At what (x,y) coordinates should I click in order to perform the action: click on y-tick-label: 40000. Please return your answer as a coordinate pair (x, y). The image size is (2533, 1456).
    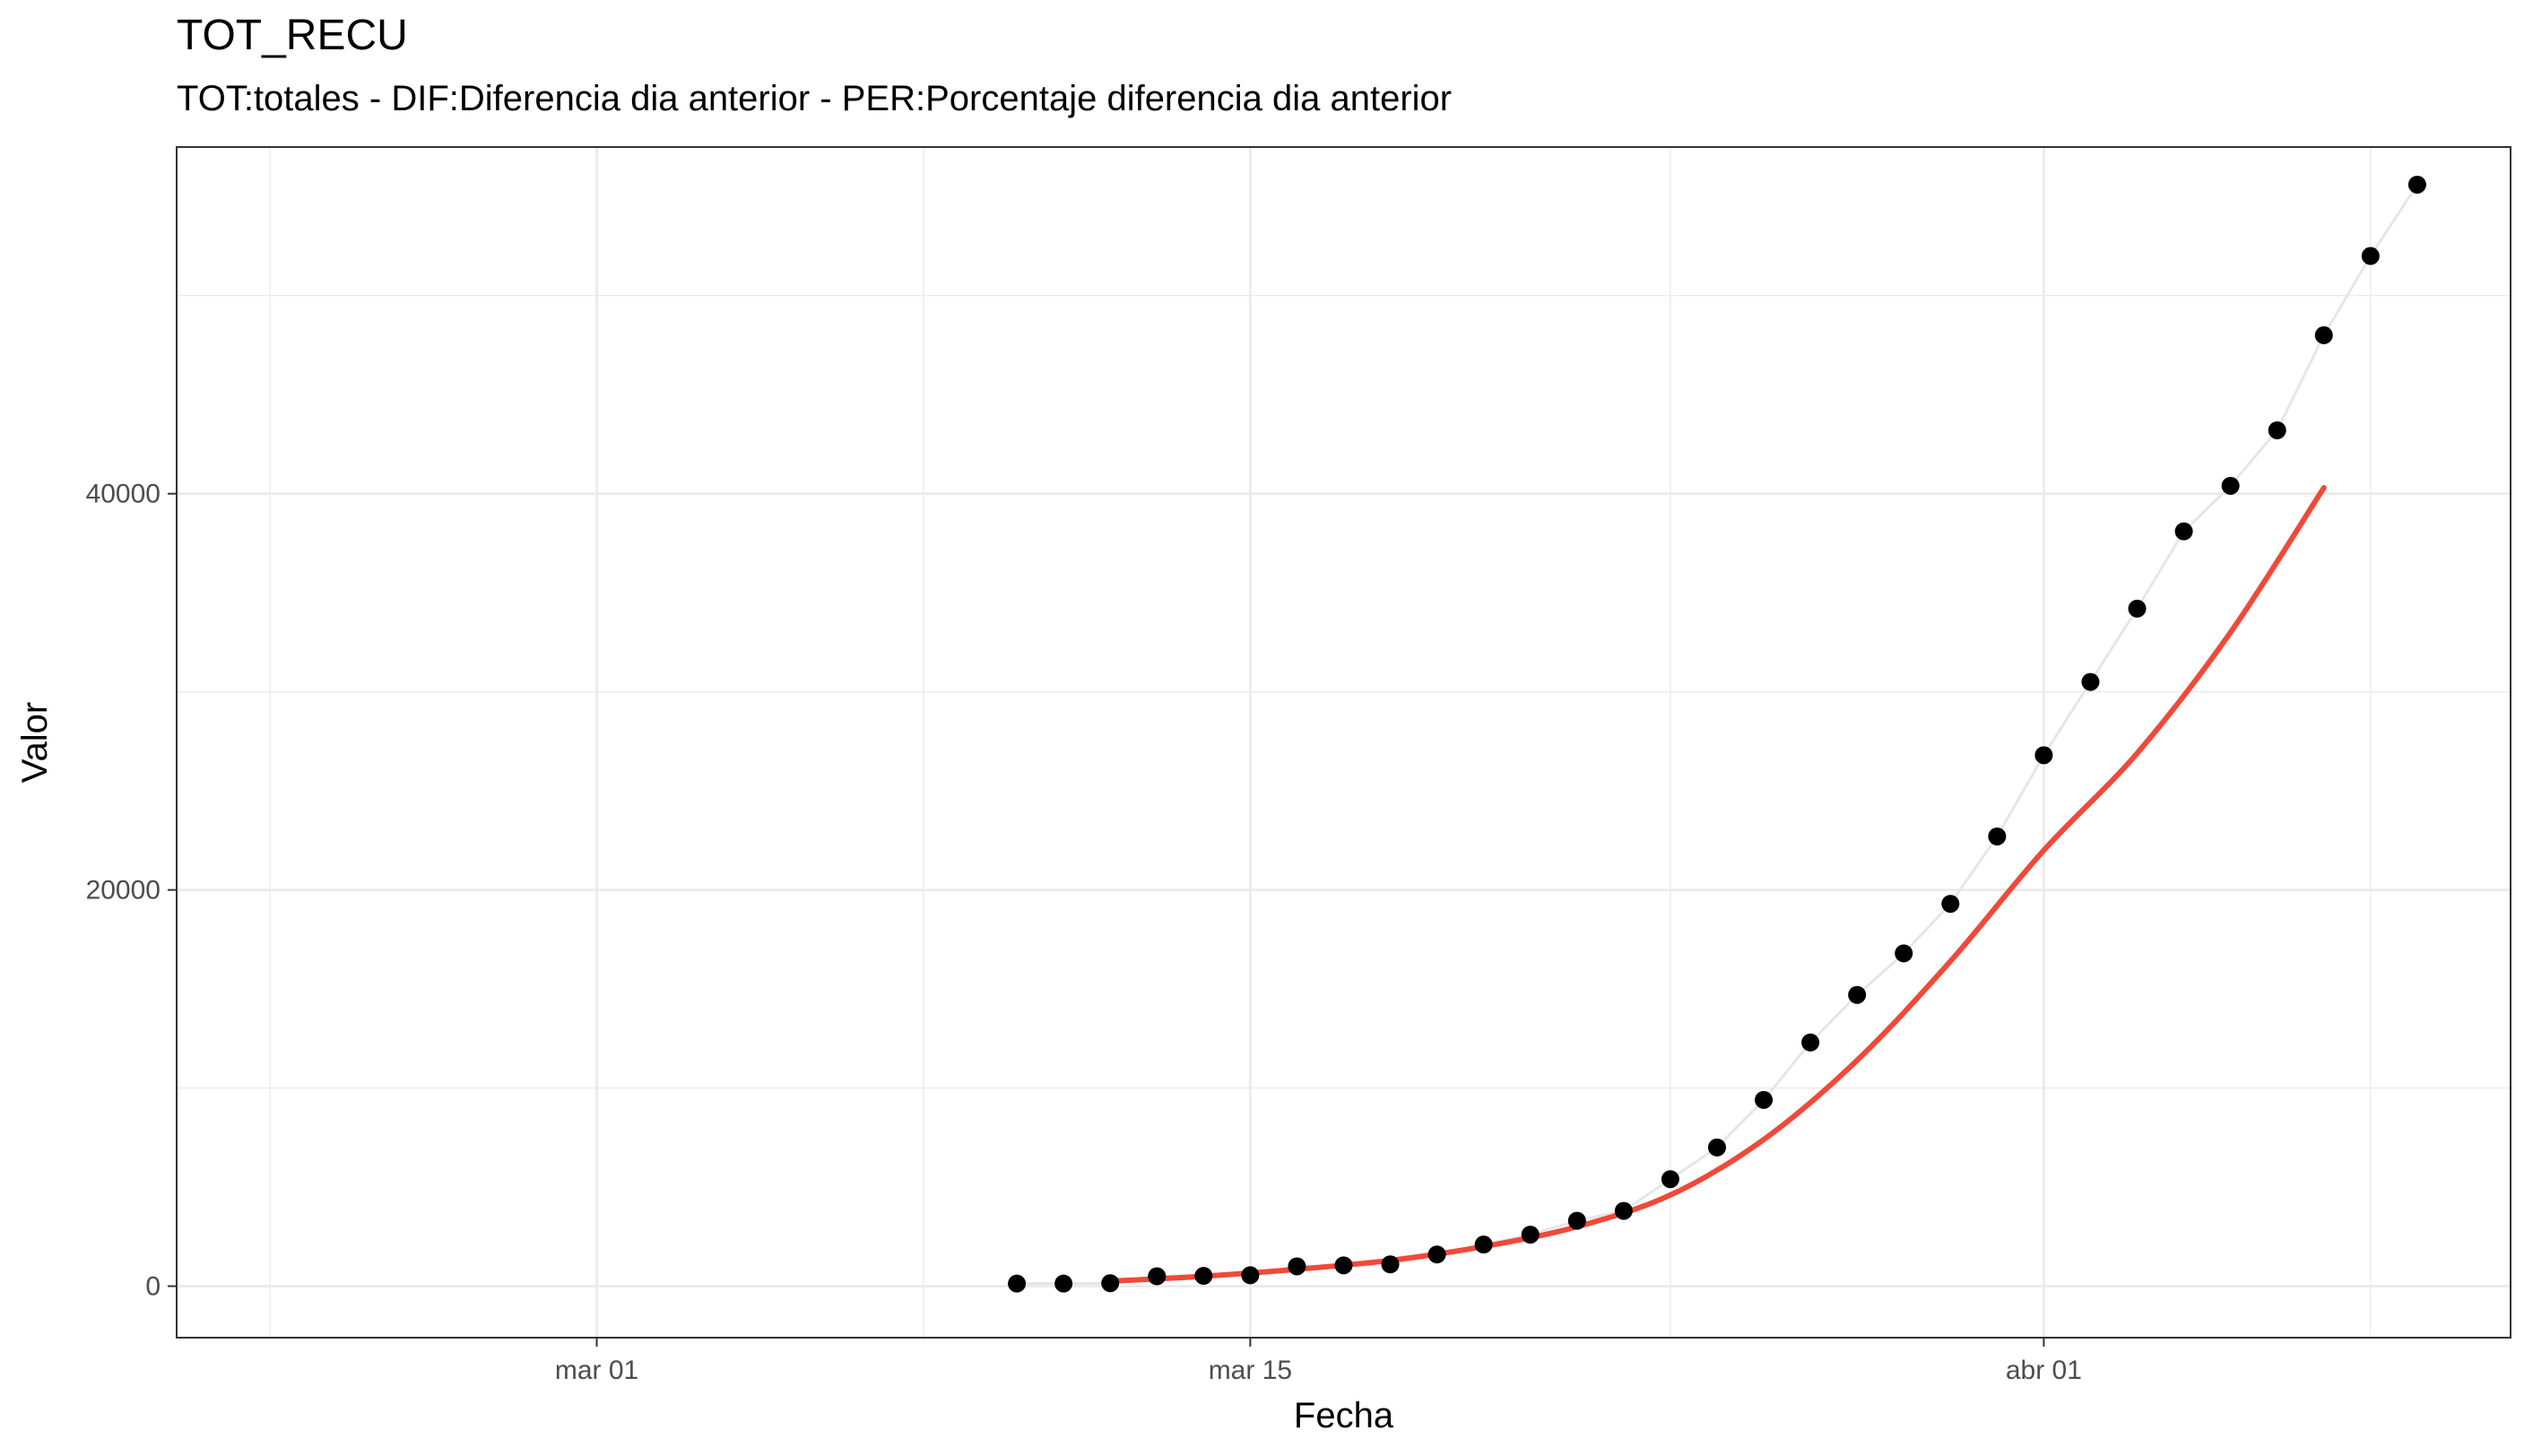
    Looking at the image, I should click on (123, 495).